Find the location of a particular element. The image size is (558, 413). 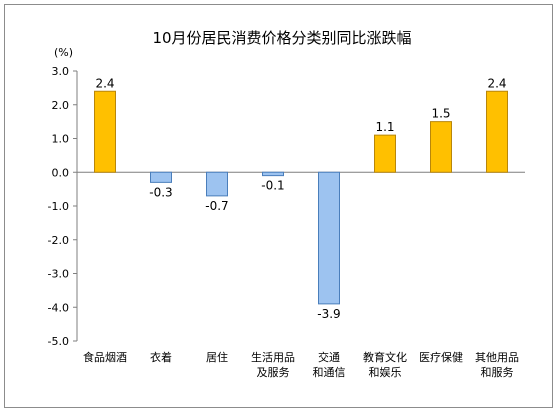

x-category-label: 和服务 is located at coordinates (497, 372).